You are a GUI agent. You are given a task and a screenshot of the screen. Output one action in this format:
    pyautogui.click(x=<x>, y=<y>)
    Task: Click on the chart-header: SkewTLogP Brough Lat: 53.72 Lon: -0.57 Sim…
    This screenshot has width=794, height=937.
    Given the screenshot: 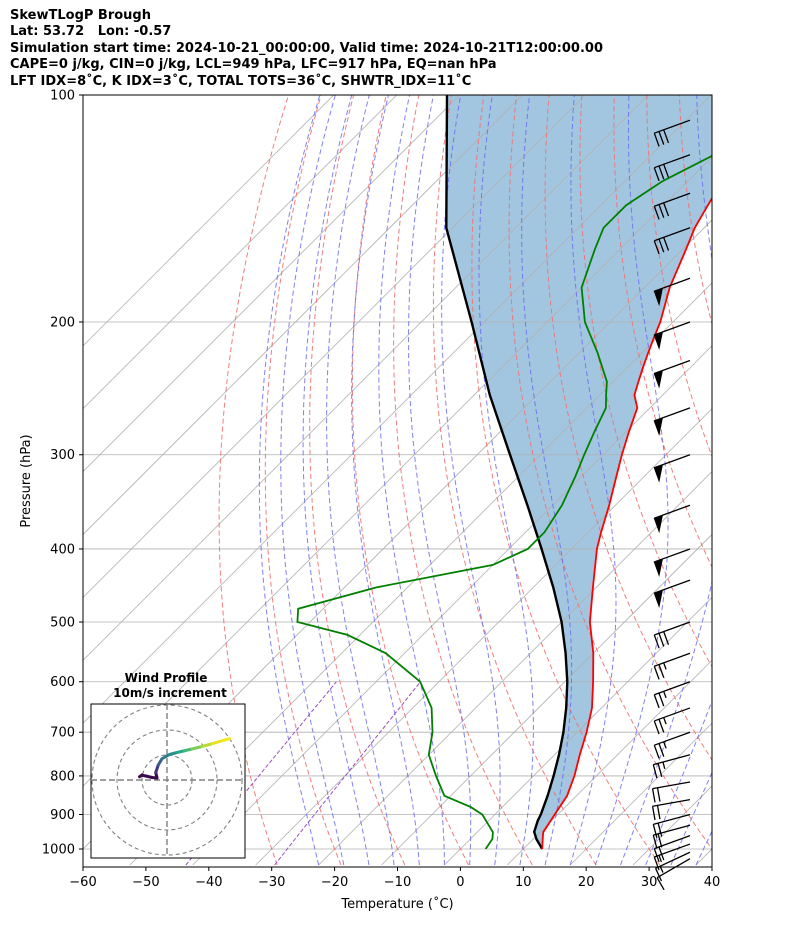 What is the action you would take?
    pyautogui.click(x=306, y=49)
    